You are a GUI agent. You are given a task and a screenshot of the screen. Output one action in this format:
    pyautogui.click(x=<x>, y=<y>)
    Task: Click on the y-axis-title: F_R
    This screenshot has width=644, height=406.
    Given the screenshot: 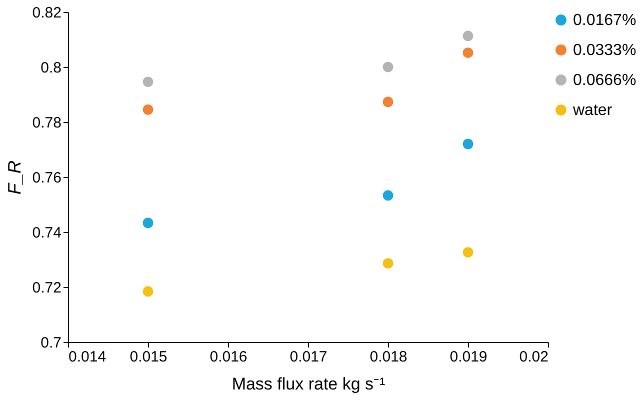 What is the action you would take?
    pyautogui.click(x=14, y=177)
    